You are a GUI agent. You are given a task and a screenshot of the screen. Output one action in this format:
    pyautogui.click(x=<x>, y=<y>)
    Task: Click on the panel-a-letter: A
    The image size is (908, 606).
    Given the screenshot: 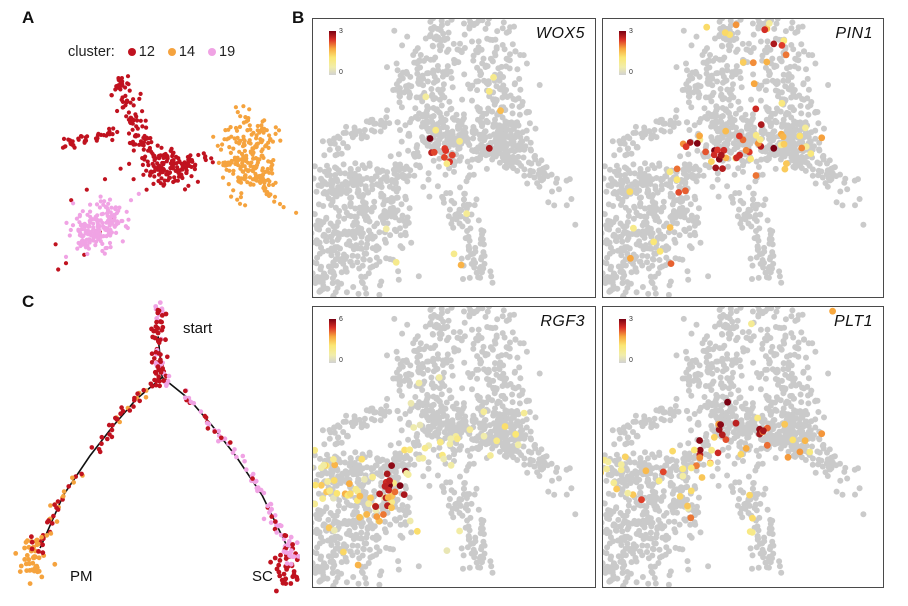 What is the action you would take?
    pyautogui.click(x=28, y=17)
    